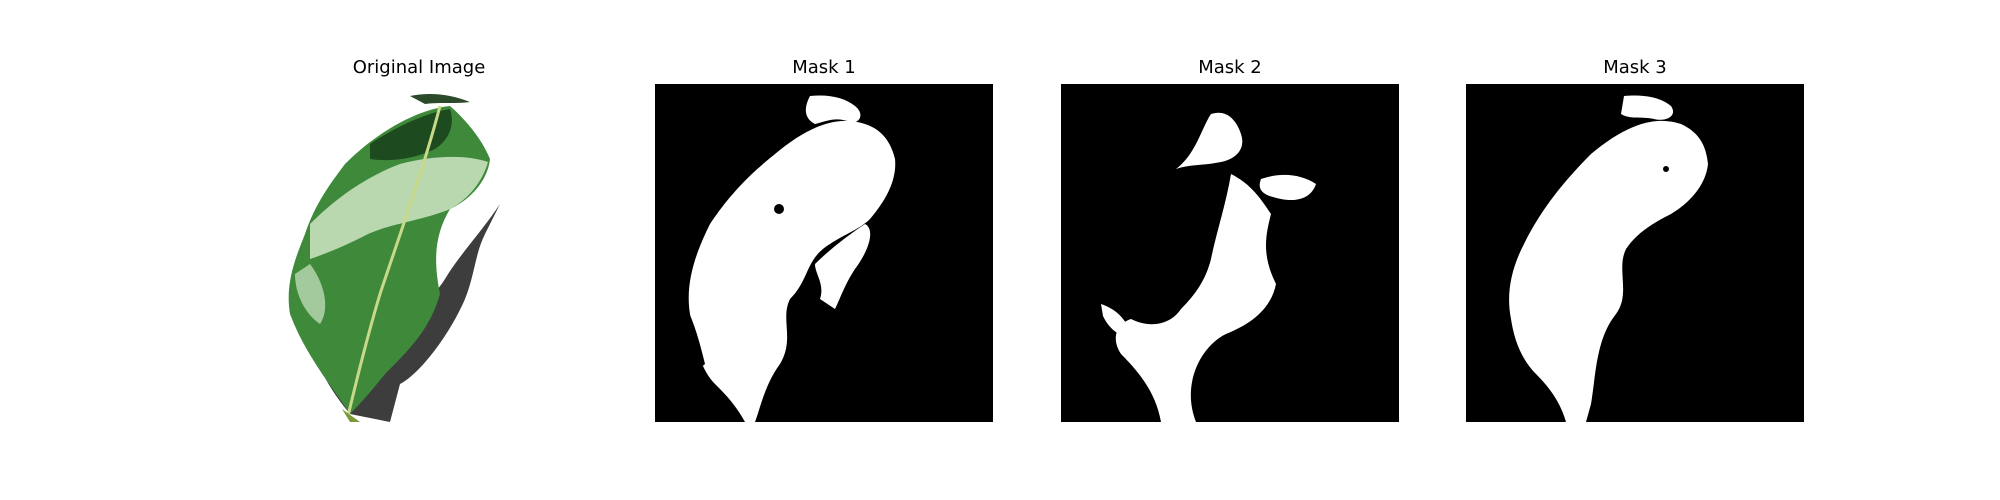  What do you see at coordinates (1635, 68) in the screenshot?
I see `panel-title: Mask 3` at bounding box center [1635, 68].